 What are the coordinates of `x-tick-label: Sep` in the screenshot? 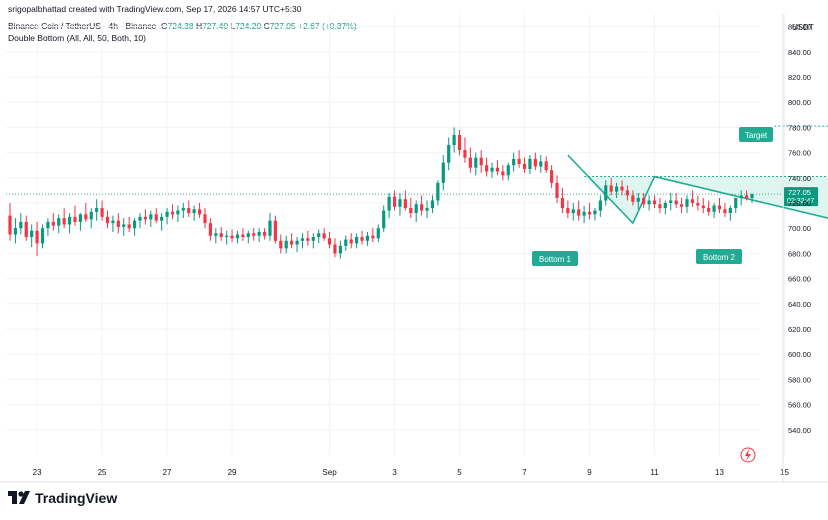 It's located at (329, 472).